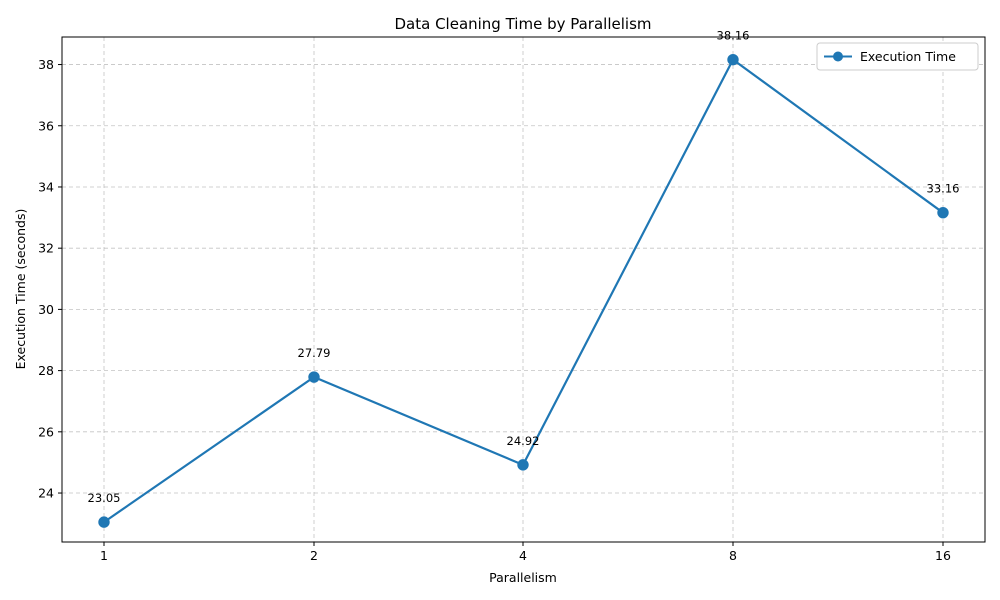  I want to click on chart-title: Data Cleaning Time by Parallelism, so click(522, 24).